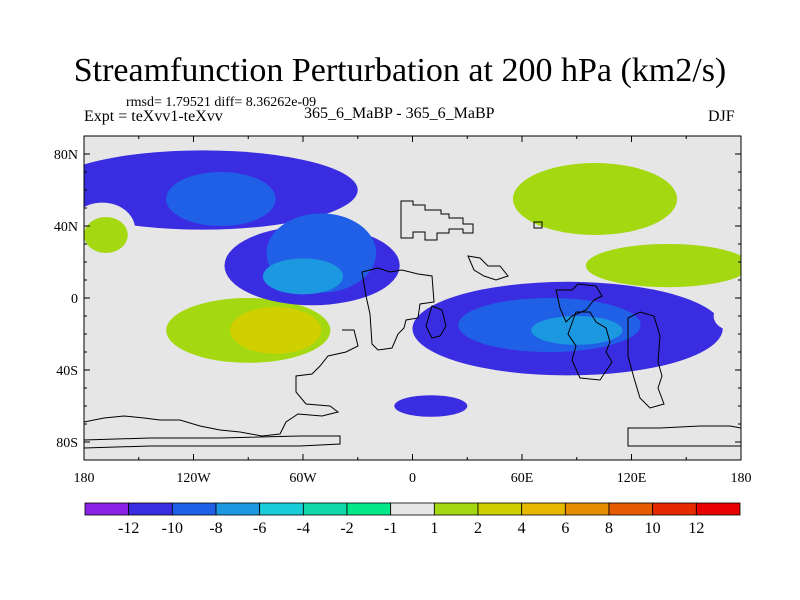  What do you see at coordinates (399, 113) in the screenshot?
I see `case-label: 365_6_MaBP - 365_6_MaBP` at bounding box center [399, 113].